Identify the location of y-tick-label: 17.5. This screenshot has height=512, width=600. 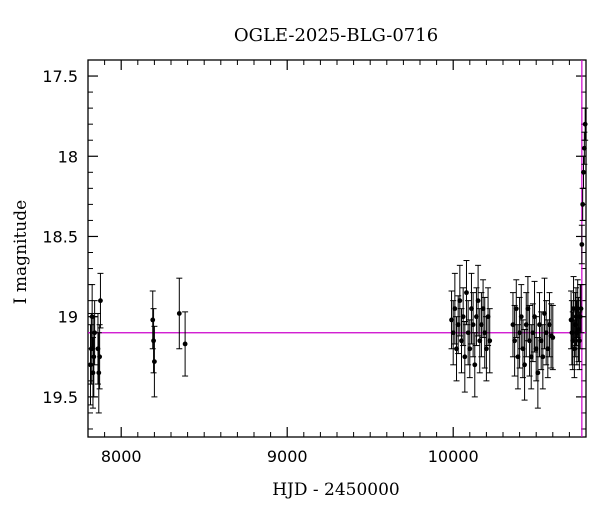
(60, 76).